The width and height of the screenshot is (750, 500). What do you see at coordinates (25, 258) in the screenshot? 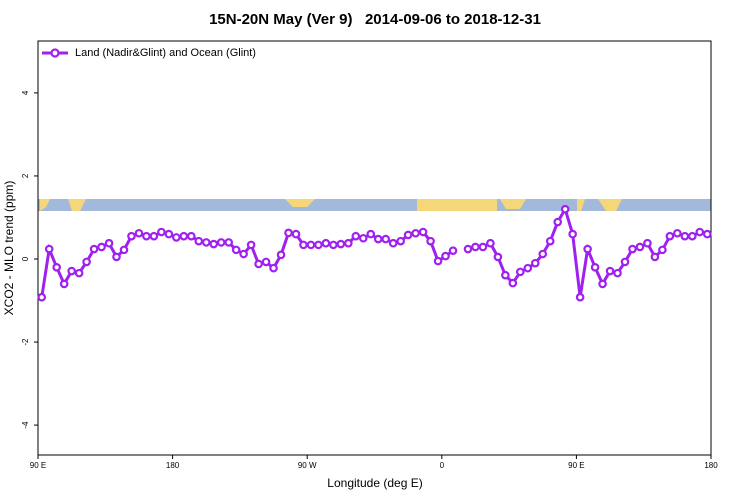
I see `y-tick-label: 0` at bounding box center [25, 258].